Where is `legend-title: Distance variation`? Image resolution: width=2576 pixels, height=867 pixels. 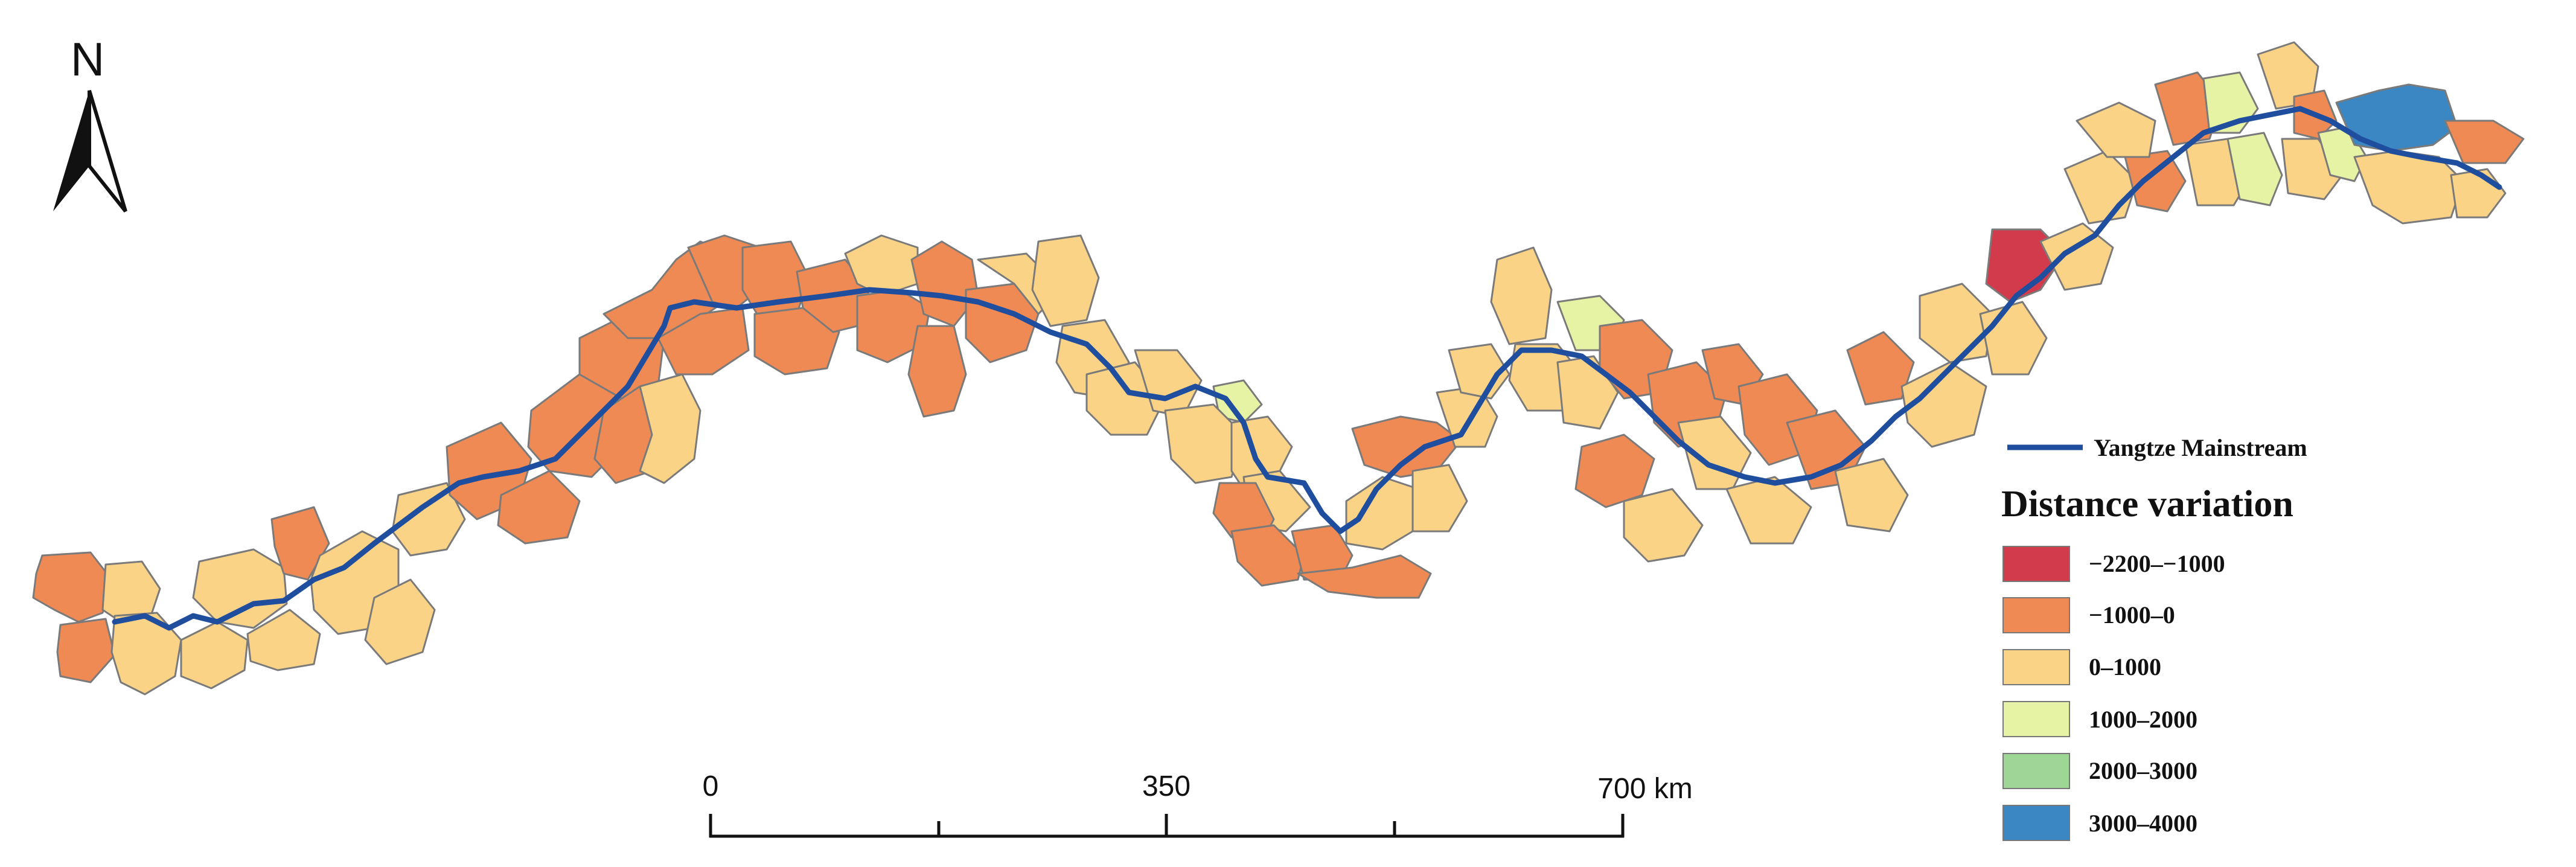
legend-title: Distance variation is located at coordinates (2147, 504).